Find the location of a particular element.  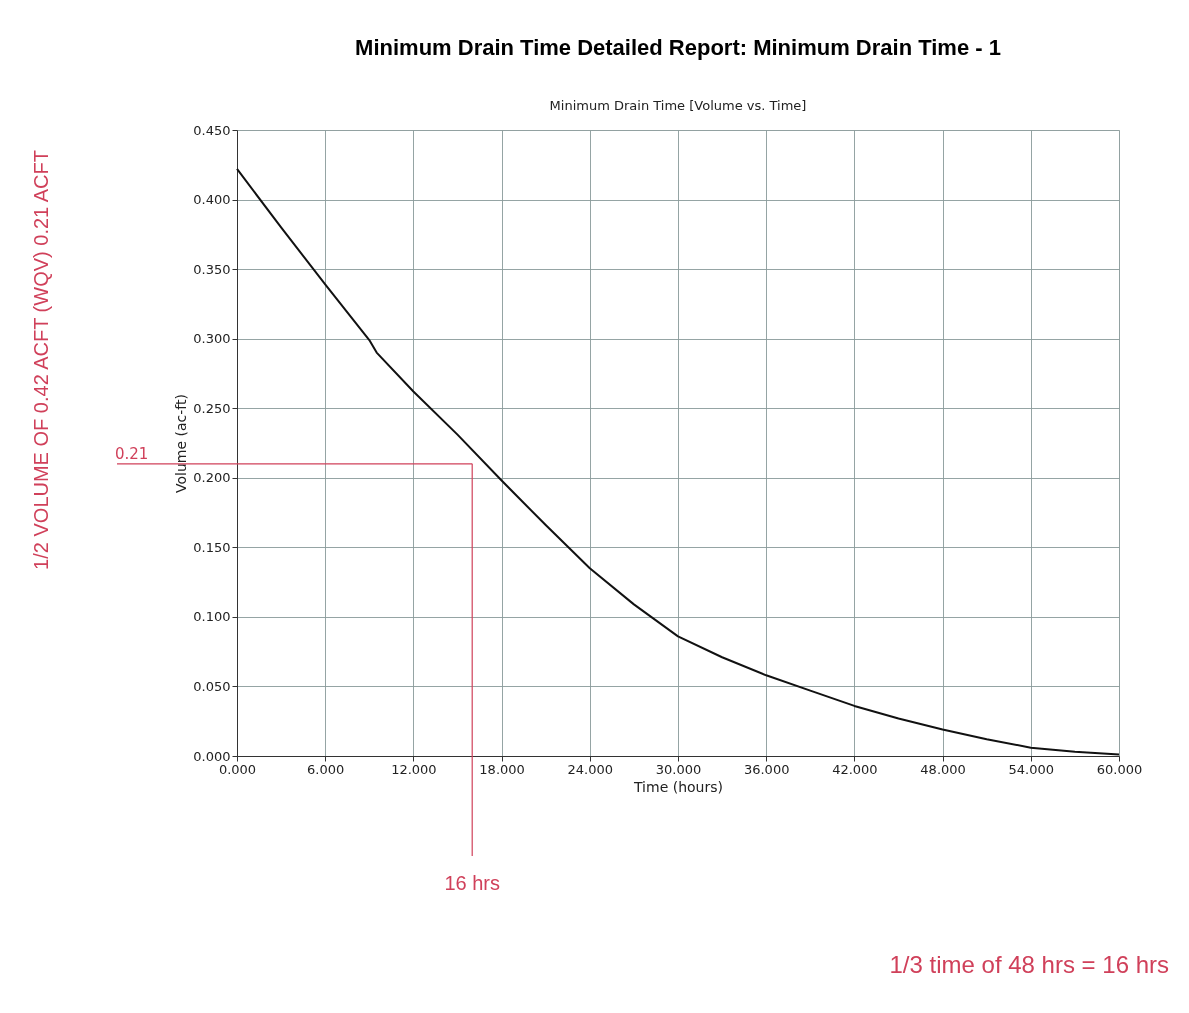

ref-line-label: 16 hrs is located at coordinates (472, 883).